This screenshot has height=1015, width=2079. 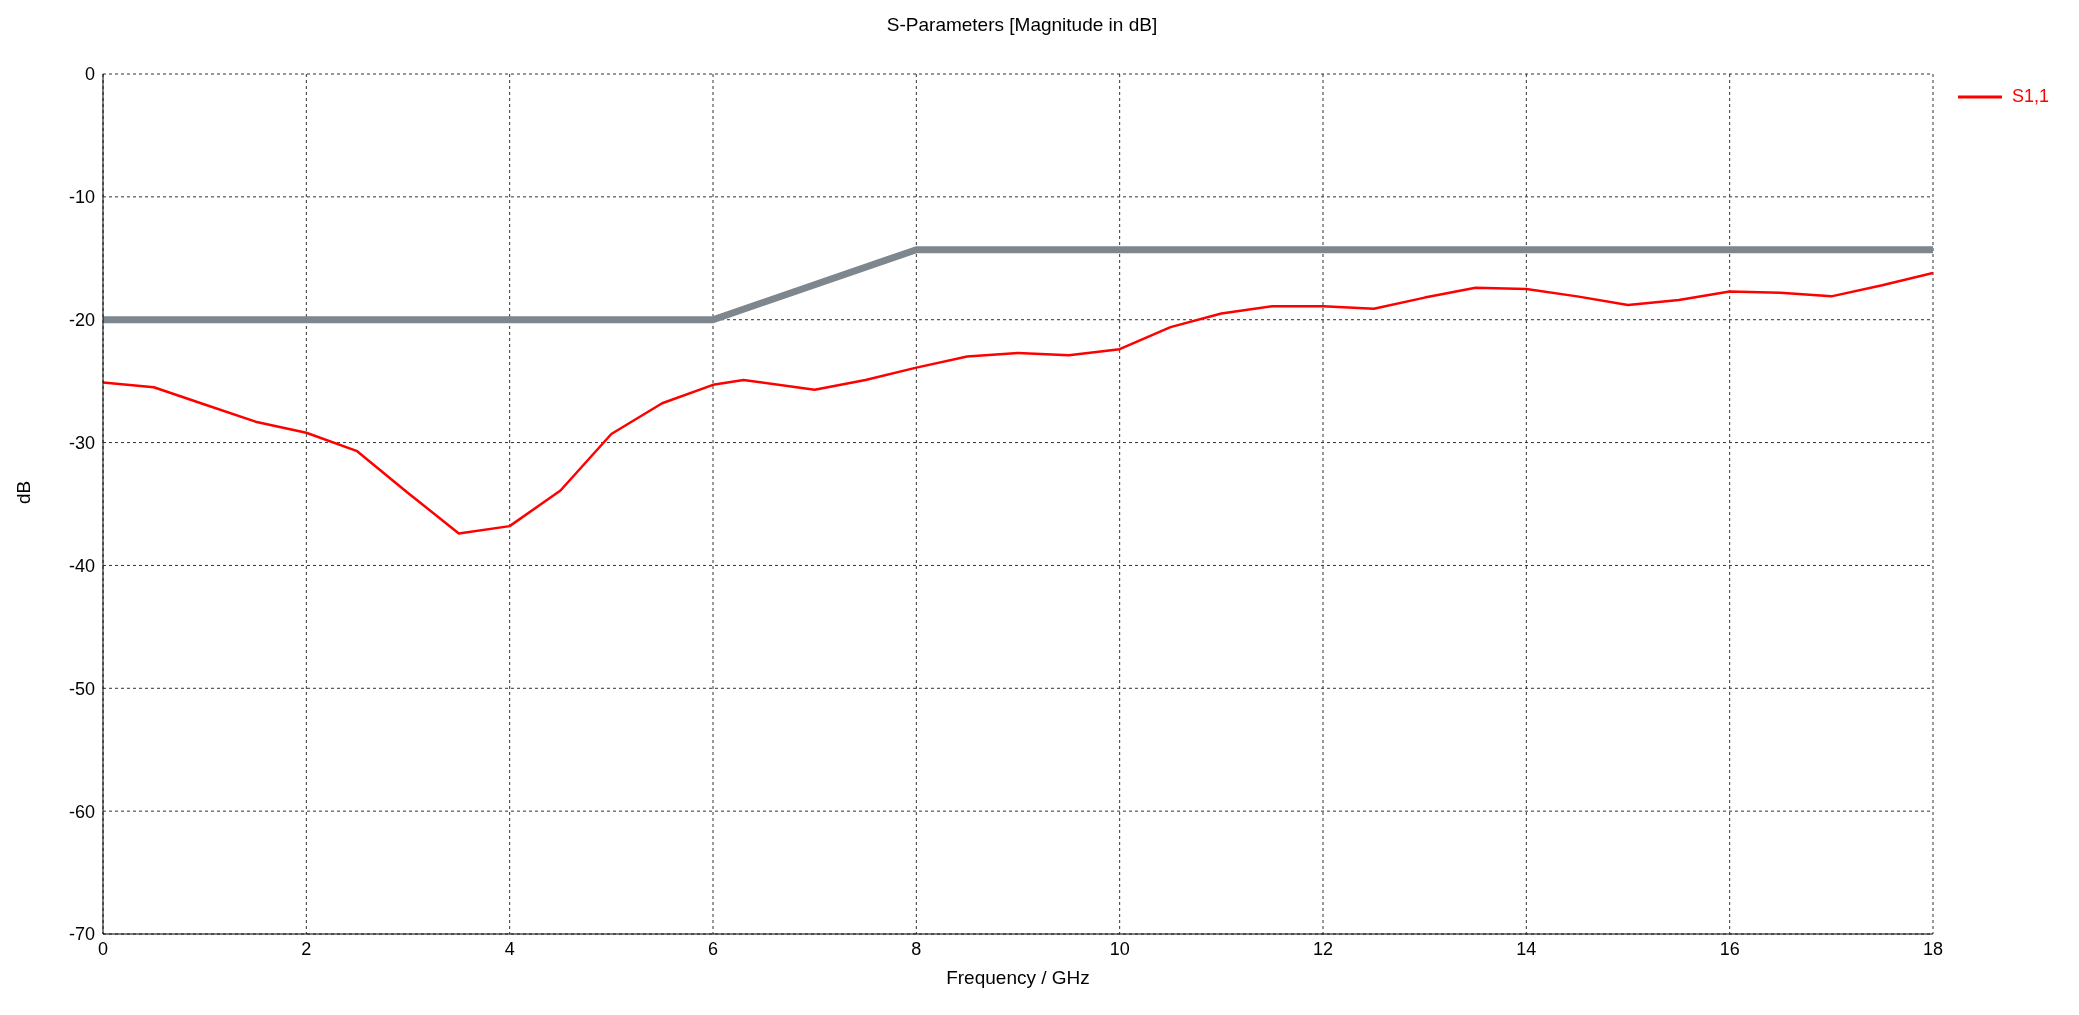 I want to click on x-axis-title: Frequency / GHz, so click(x=1018, y=977).